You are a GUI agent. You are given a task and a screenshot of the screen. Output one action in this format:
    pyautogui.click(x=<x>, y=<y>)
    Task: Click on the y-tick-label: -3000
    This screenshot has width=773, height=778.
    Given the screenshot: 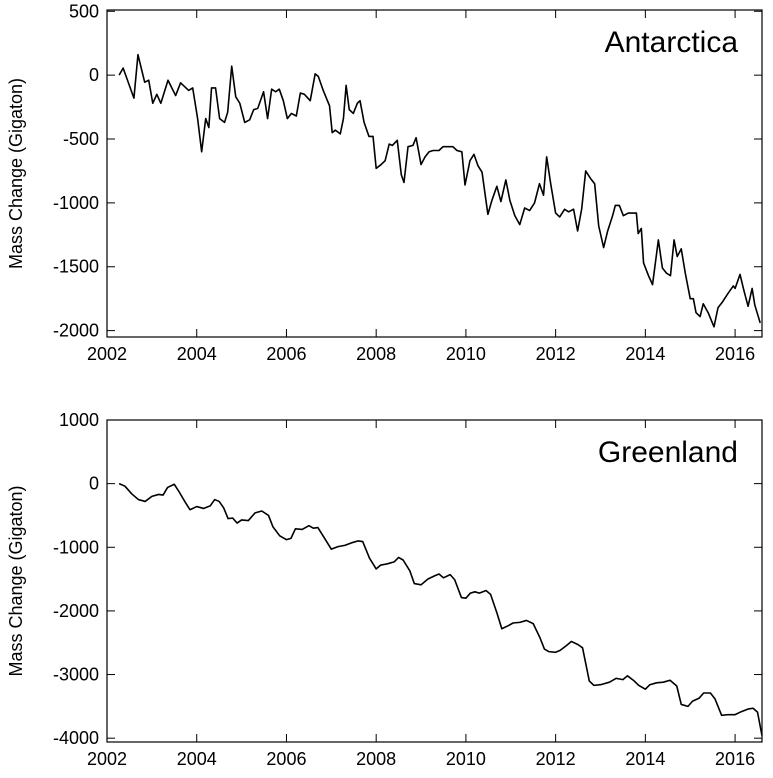 What is the action you would take?
    pyautogui.click(x=76, y=675)
    